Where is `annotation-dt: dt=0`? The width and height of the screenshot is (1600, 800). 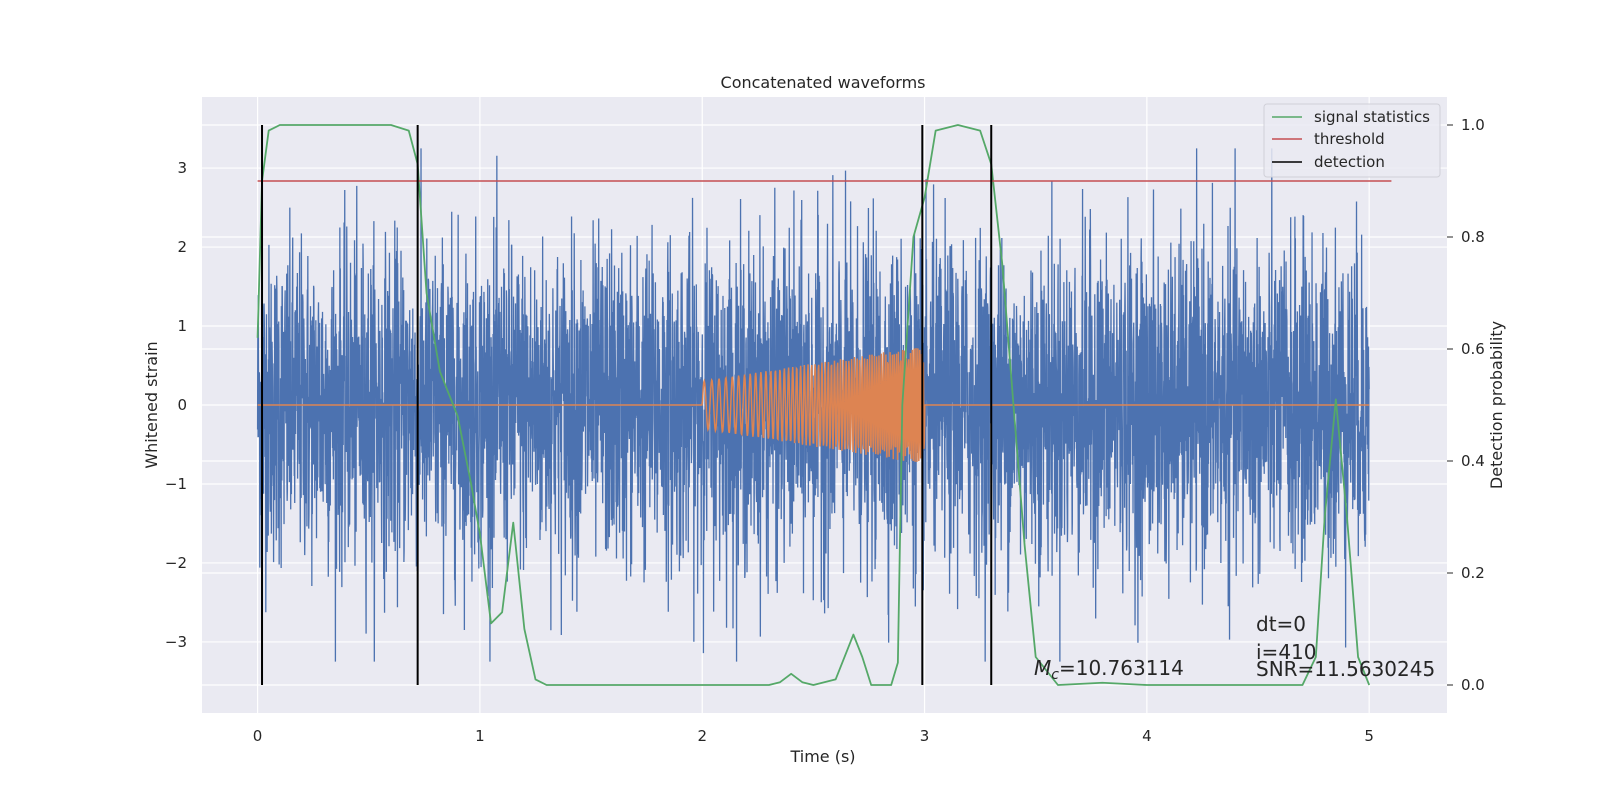 annotation-dt: dt=0 is located at coordinates (1281, 624).